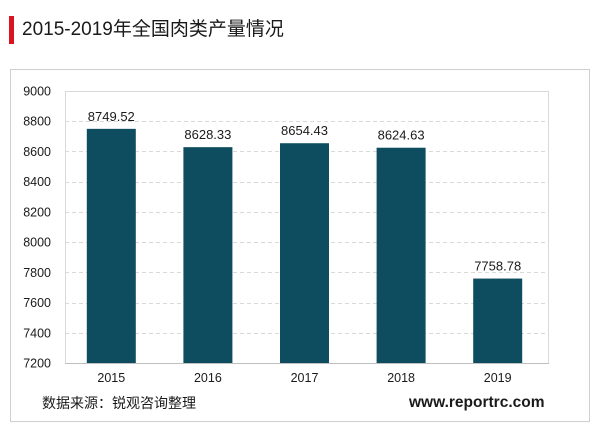  Describe the element at coordinates (37, 122) in the screenshot. I see `y-tick-label: 8800` at that location.